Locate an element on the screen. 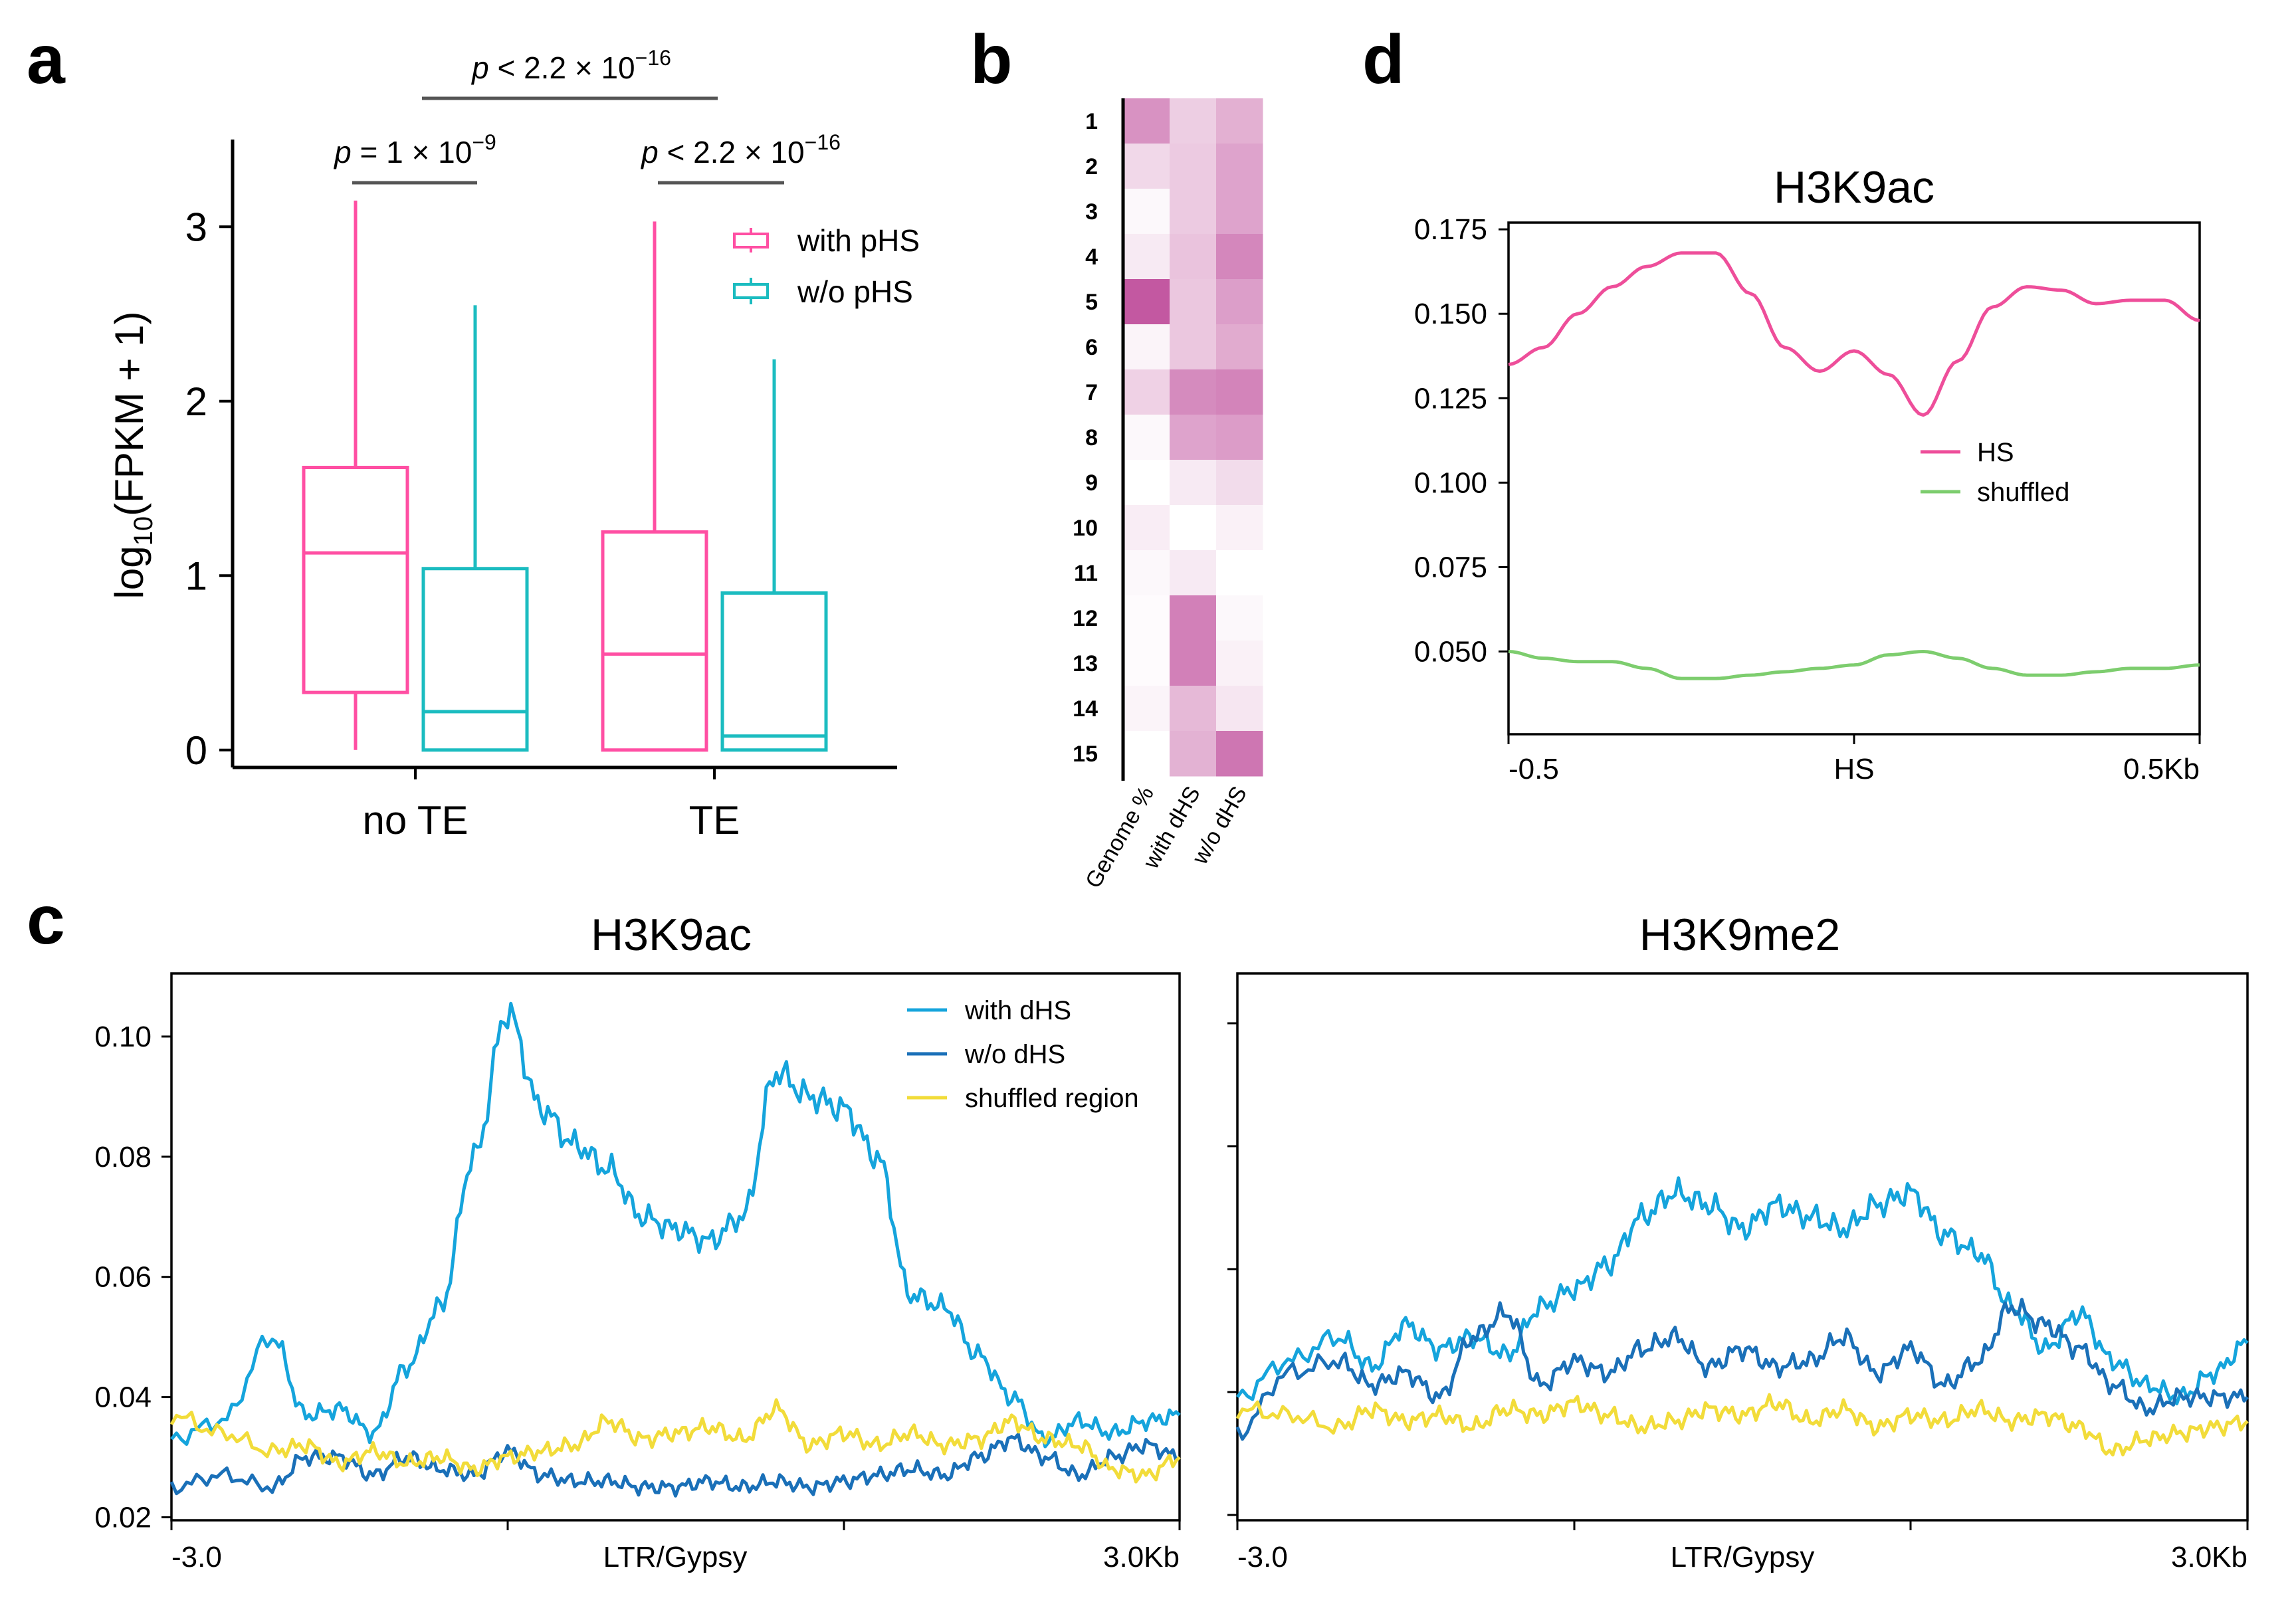 Image resolution: width=2296 pixels, height=1604 pixels. a-legend-label-wo-phs: w/o pHS is located at coordinates (855, 291).